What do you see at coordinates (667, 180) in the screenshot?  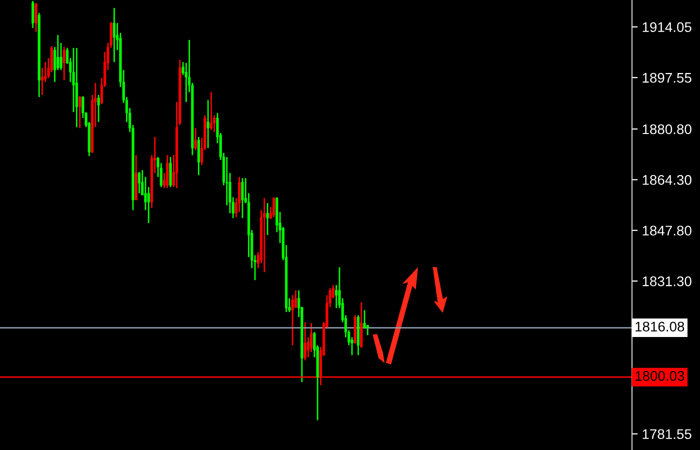 I see `y-tick-label: 1864.30` at bounding box center [667, 180].